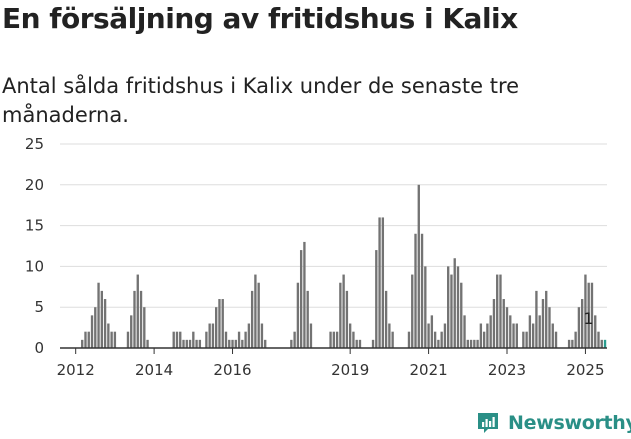 The height and width of the screenshot is (439, 631). What do you see at coordinates (34, 246) in the screenshot?
I see `y-axis-ticks: 0 5 10 15 20 25` at bounding box center [34, 246].